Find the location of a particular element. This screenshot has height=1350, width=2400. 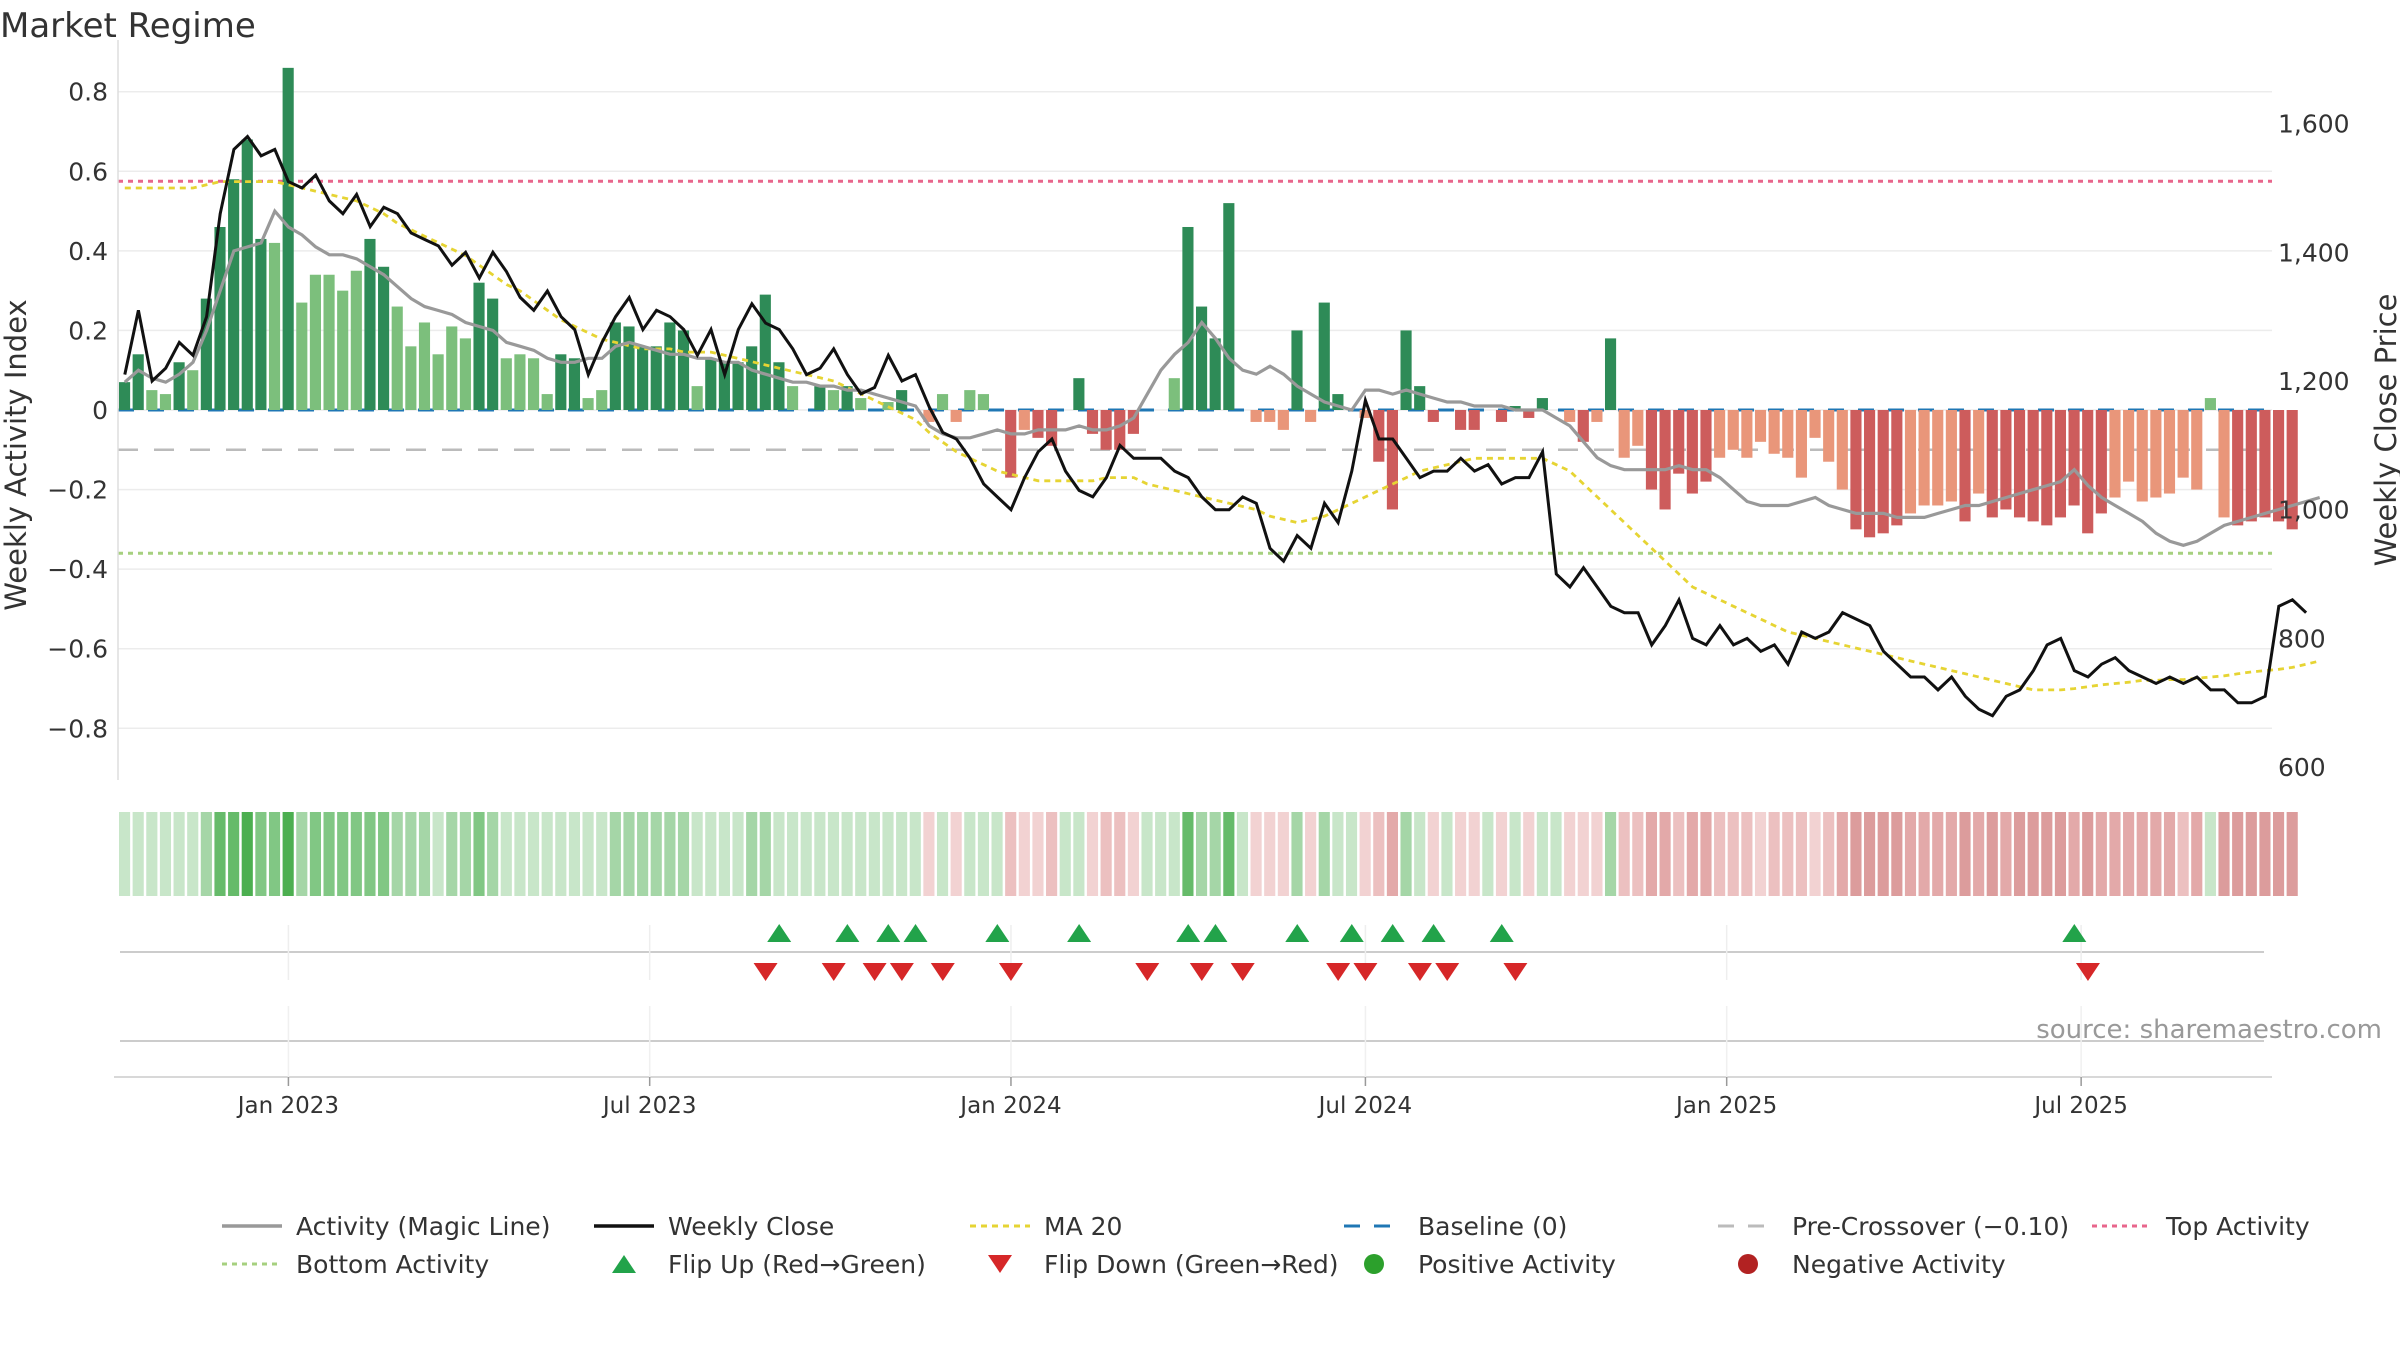

bottom-legend-icon is located at coordinates (252, 1264).